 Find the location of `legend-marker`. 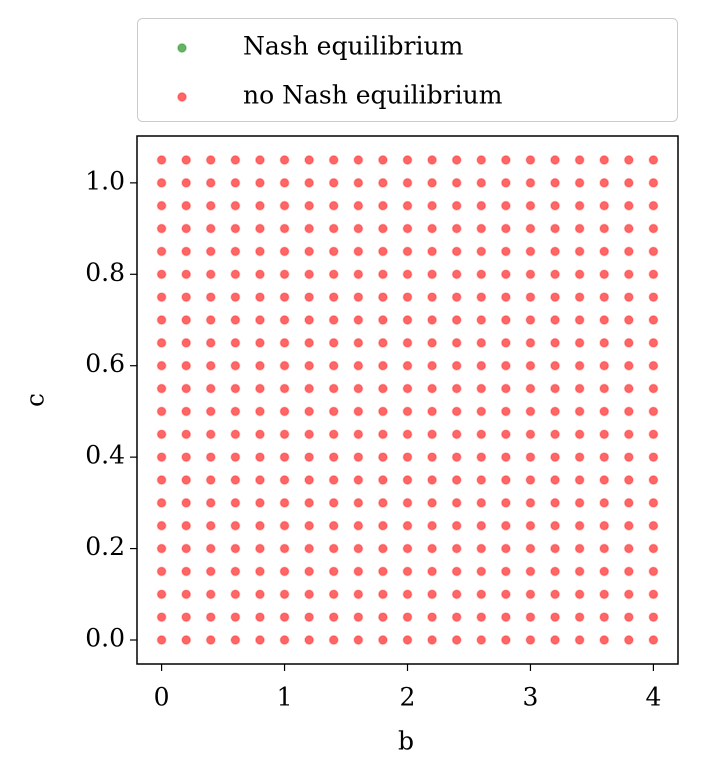

legend-marker is located at coordinates (182, 48).